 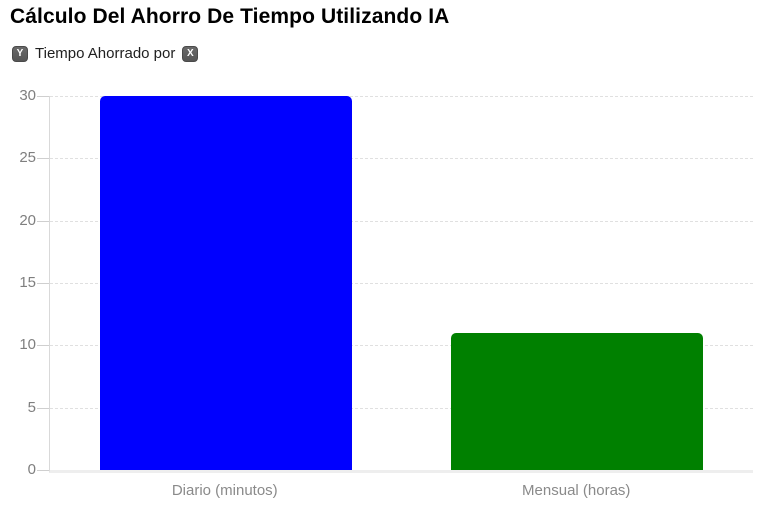 What do you see at coordinates (224, 490) in the screenshot?
I see `x-tick-label-diario: Diario (minutos)` at bounding box center [224, 490].